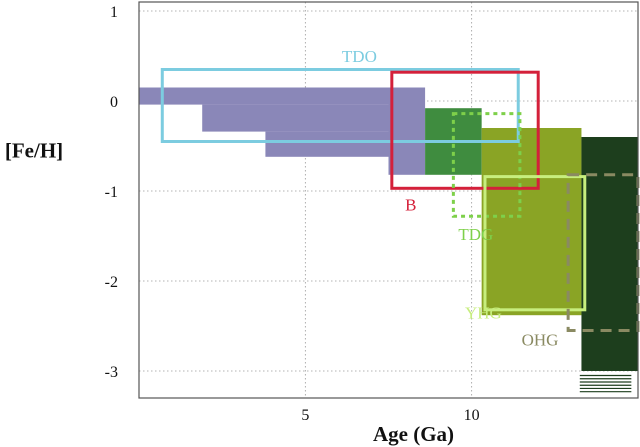 Image resolution: width=640 pixels, height=447 pixels. I want to click on y-tick-label: 0, so click(114, 102).